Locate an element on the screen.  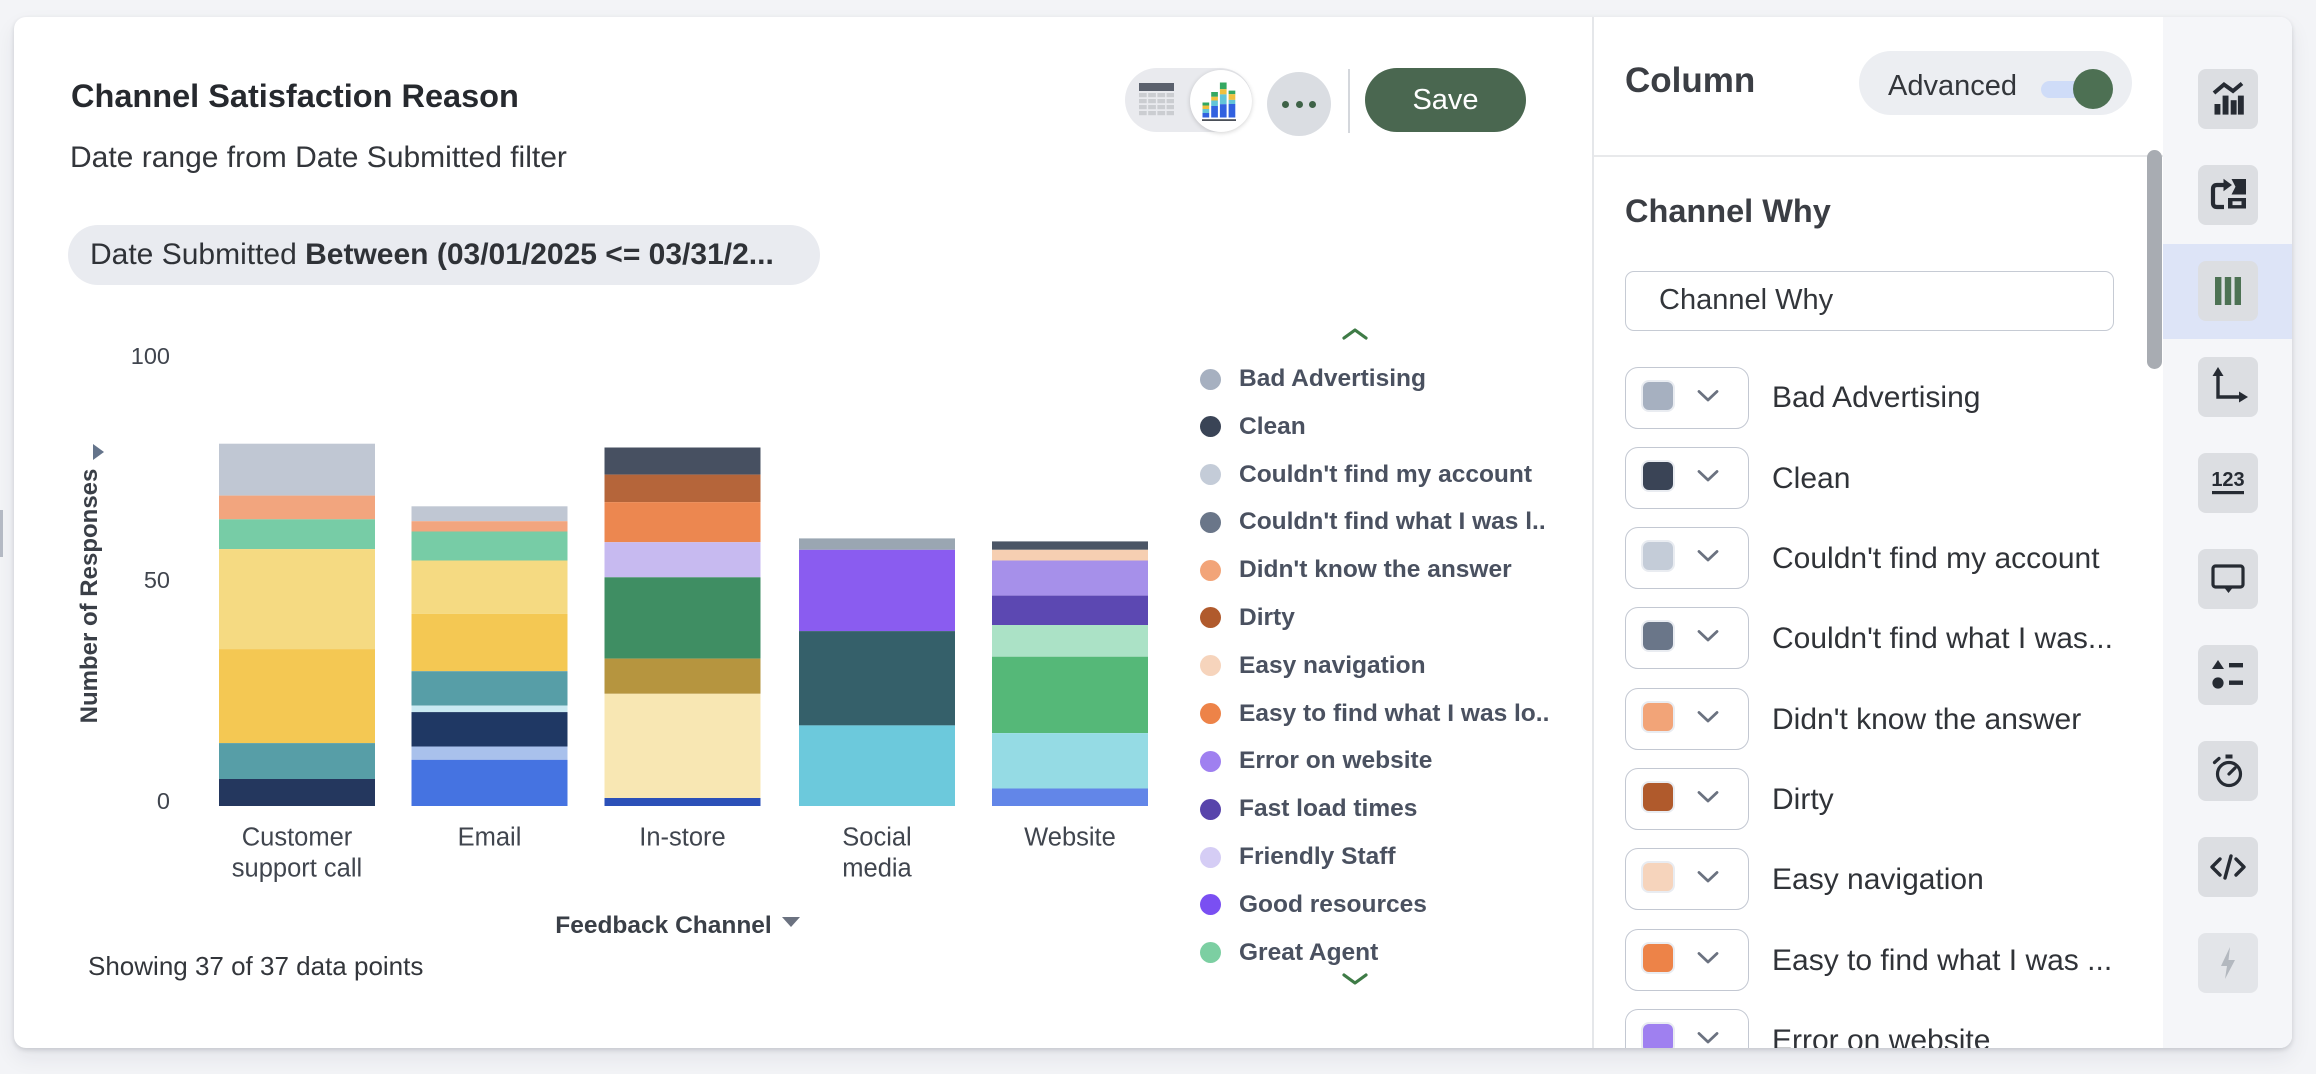
svg-text: Email is located at coordinates (490, 837).